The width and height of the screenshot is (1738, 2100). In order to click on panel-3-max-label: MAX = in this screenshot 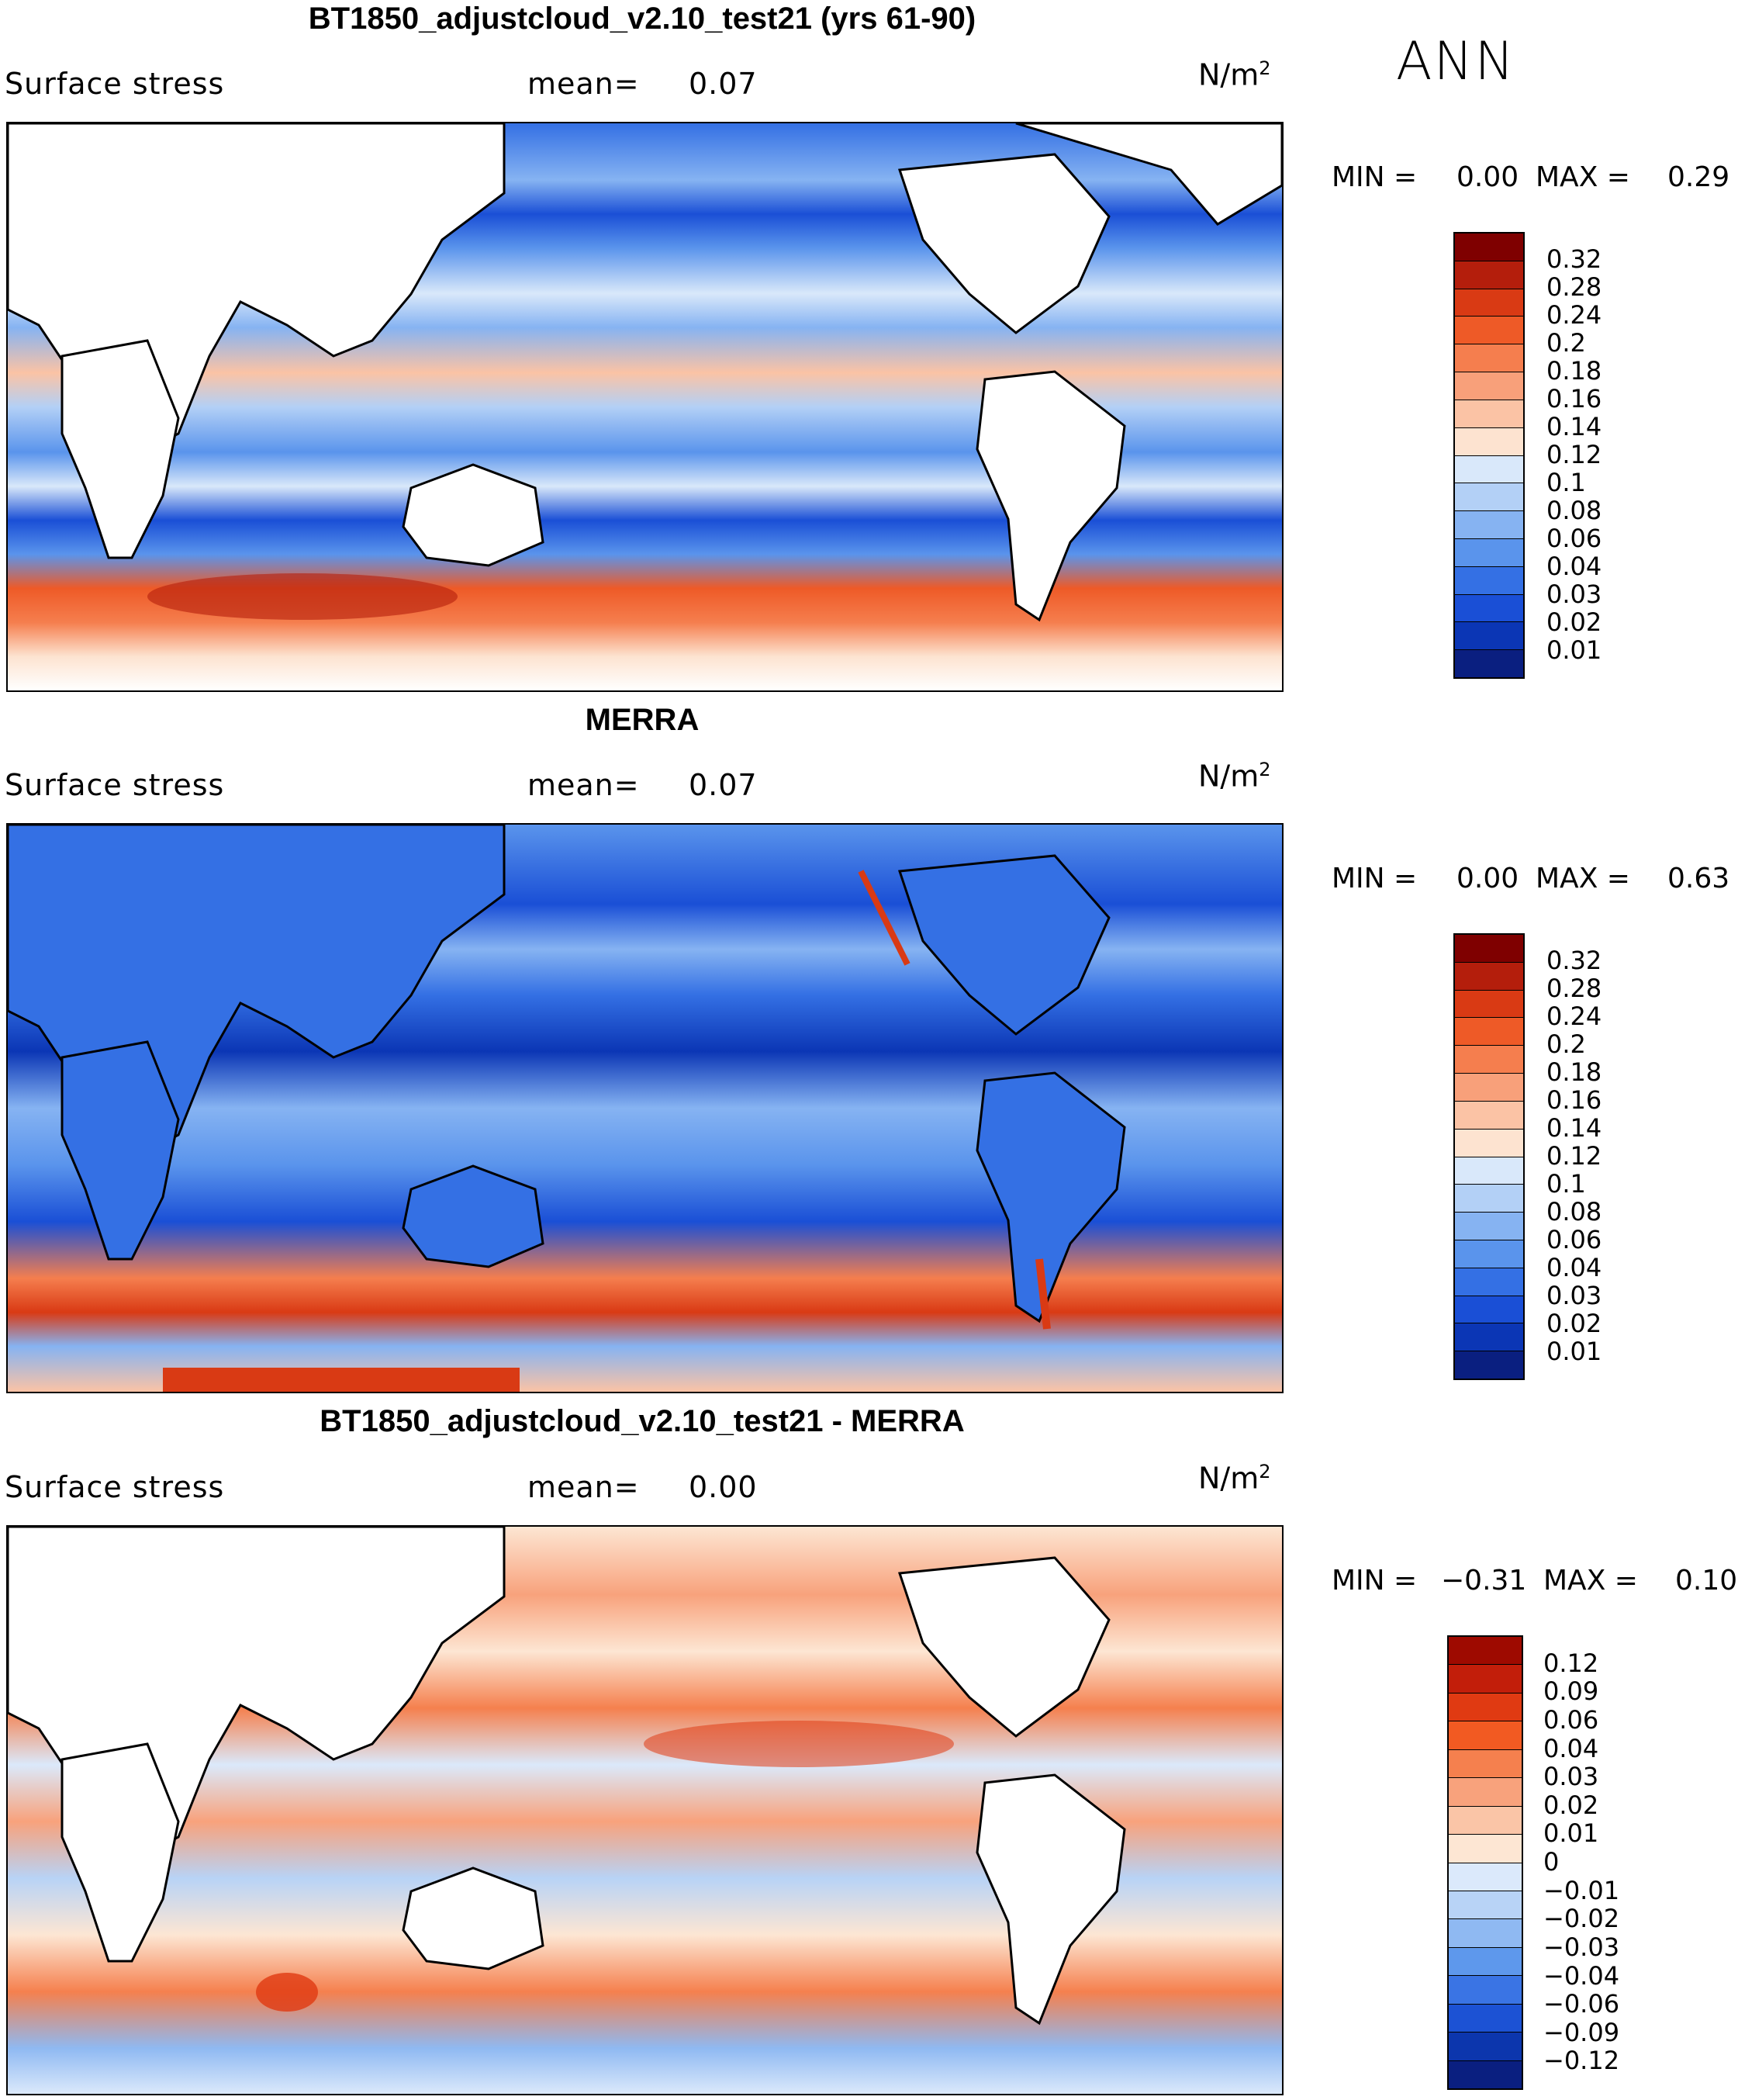, I will do `click(1590, 1581)`.